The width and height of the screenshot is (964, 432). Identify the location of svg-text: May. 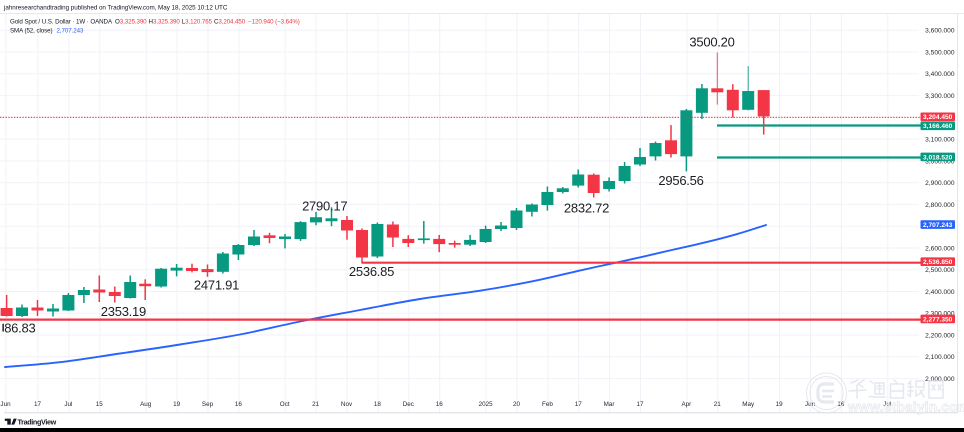
(748, 404).